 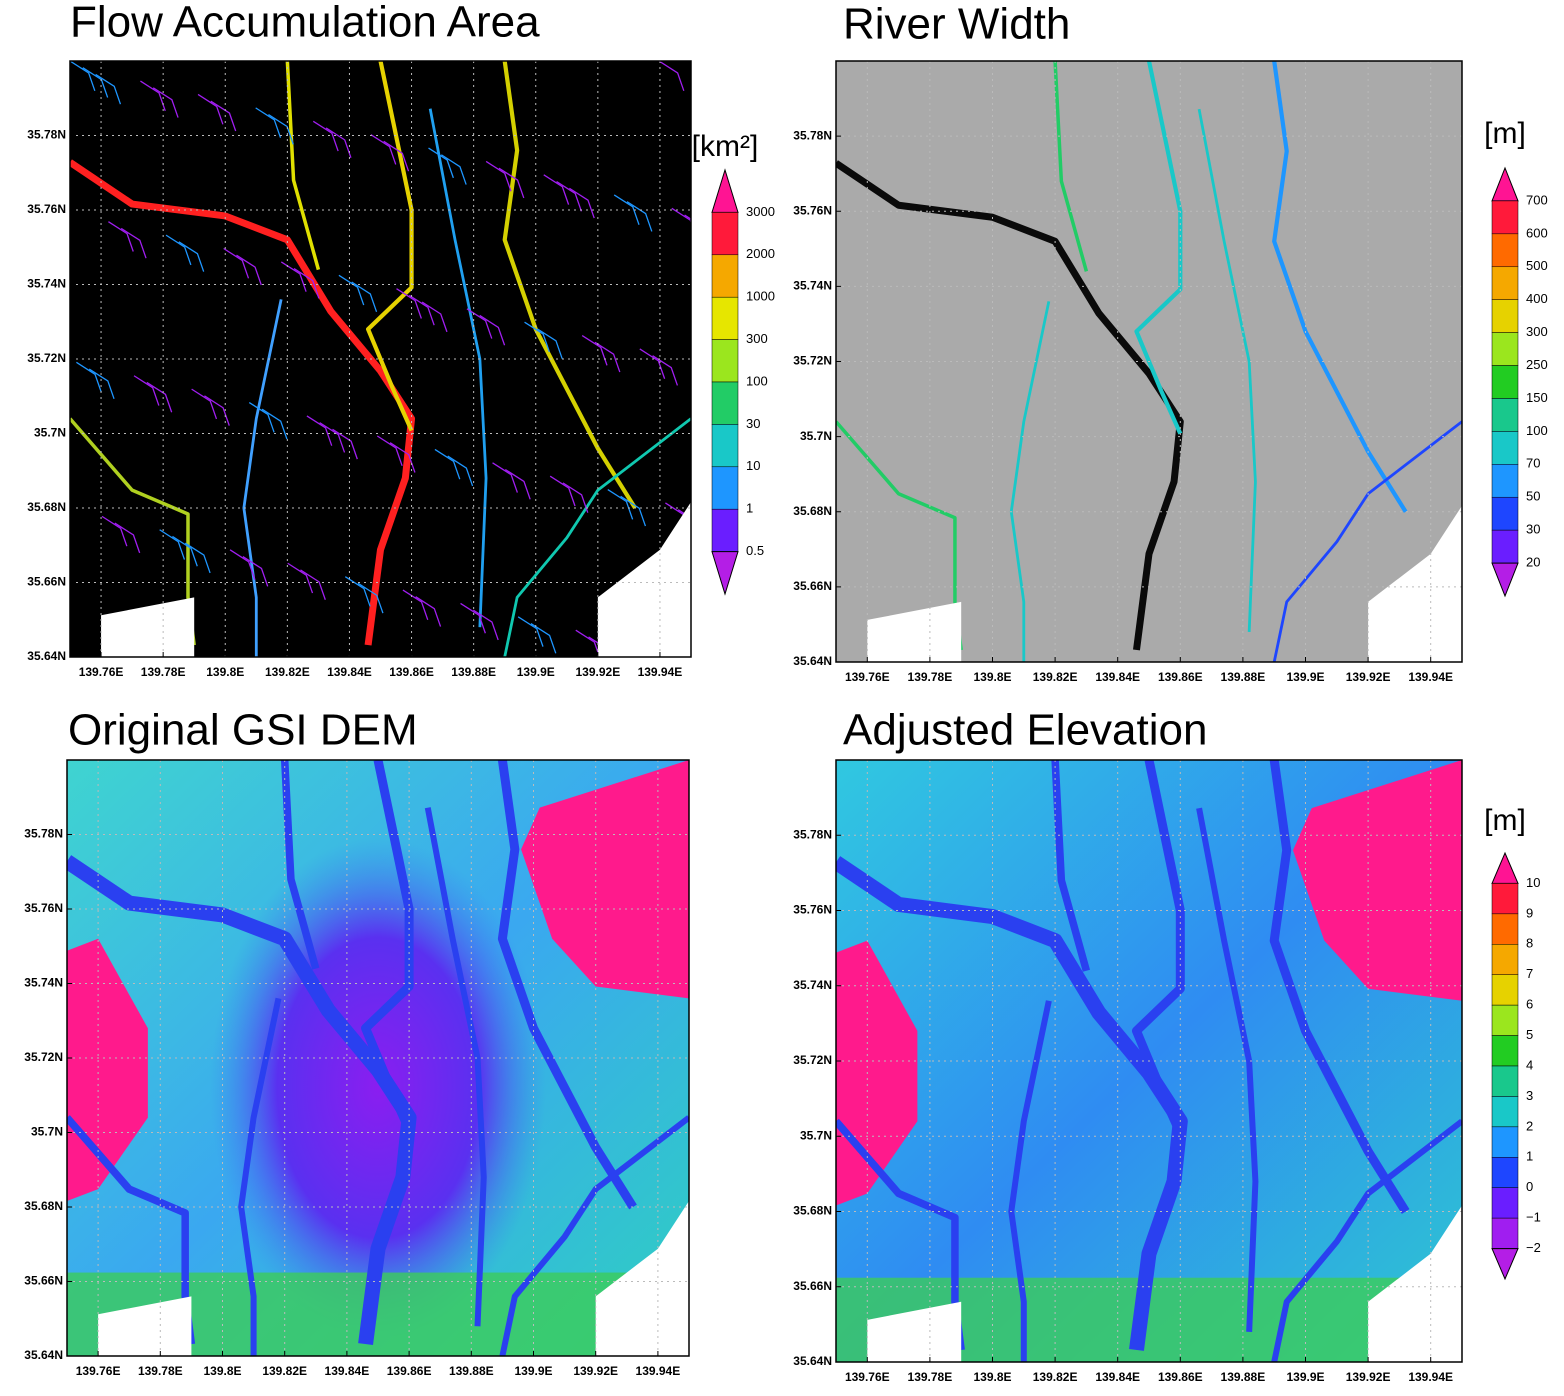 What do you see at coordinates (725, 146) in the screenshot?
I see `colorbar-unit: [km²]` at bounding box center [725, 146].